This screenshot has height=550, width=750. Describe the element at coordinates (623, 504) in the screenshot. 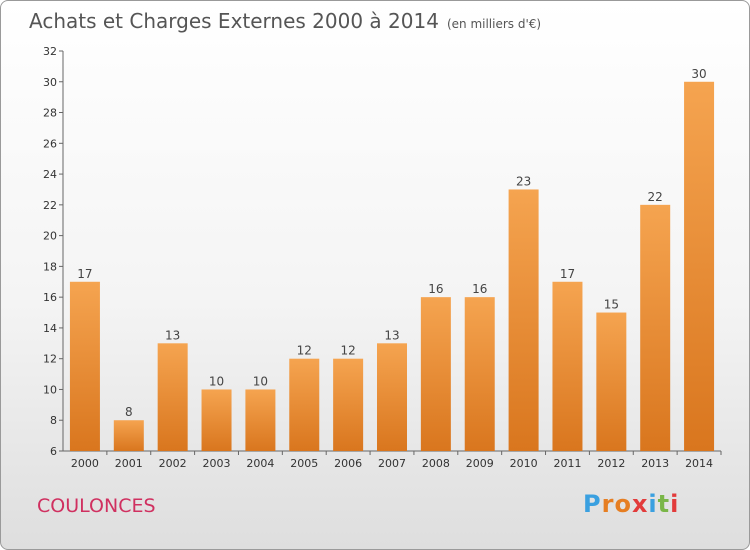

I see `logo-letter: o` at that location.